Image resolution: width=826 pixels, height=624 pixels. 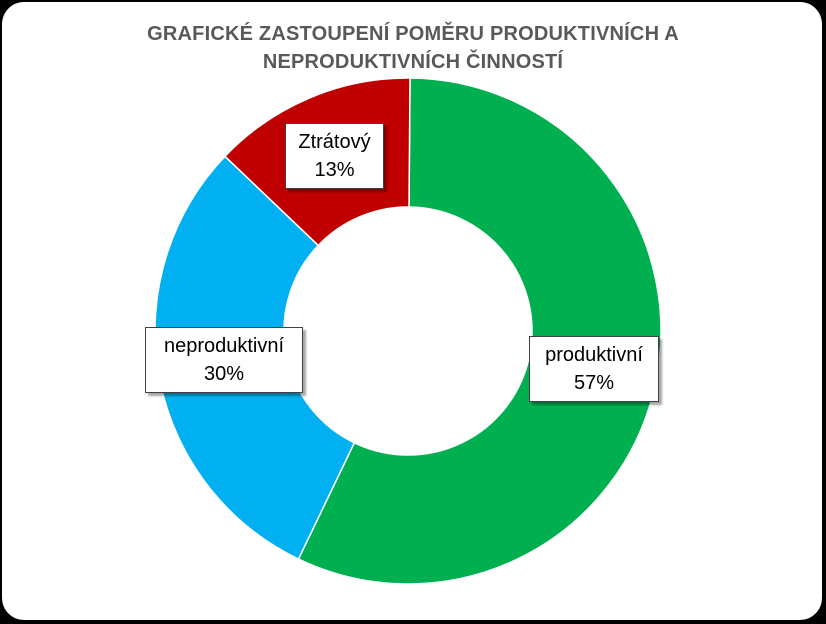 What do you see at coordinates (594, 383) in the screenshot?
I see `data-label-value: 57%` at bounding box center [594, 383].